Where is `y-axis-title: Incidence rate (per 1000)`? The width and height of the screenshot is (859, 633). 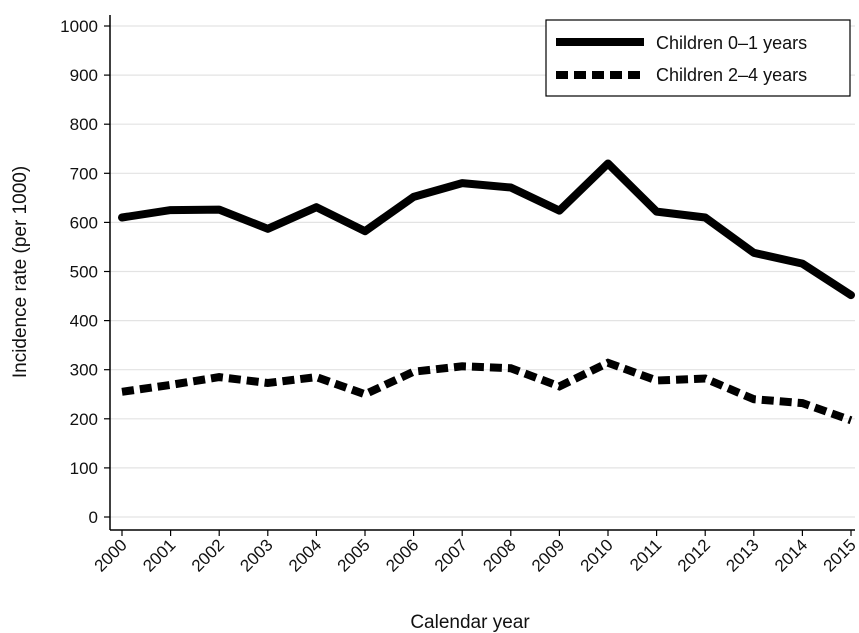
y-axis-title: Incidence rate (per 1000) is located at coordinates (20, 272).